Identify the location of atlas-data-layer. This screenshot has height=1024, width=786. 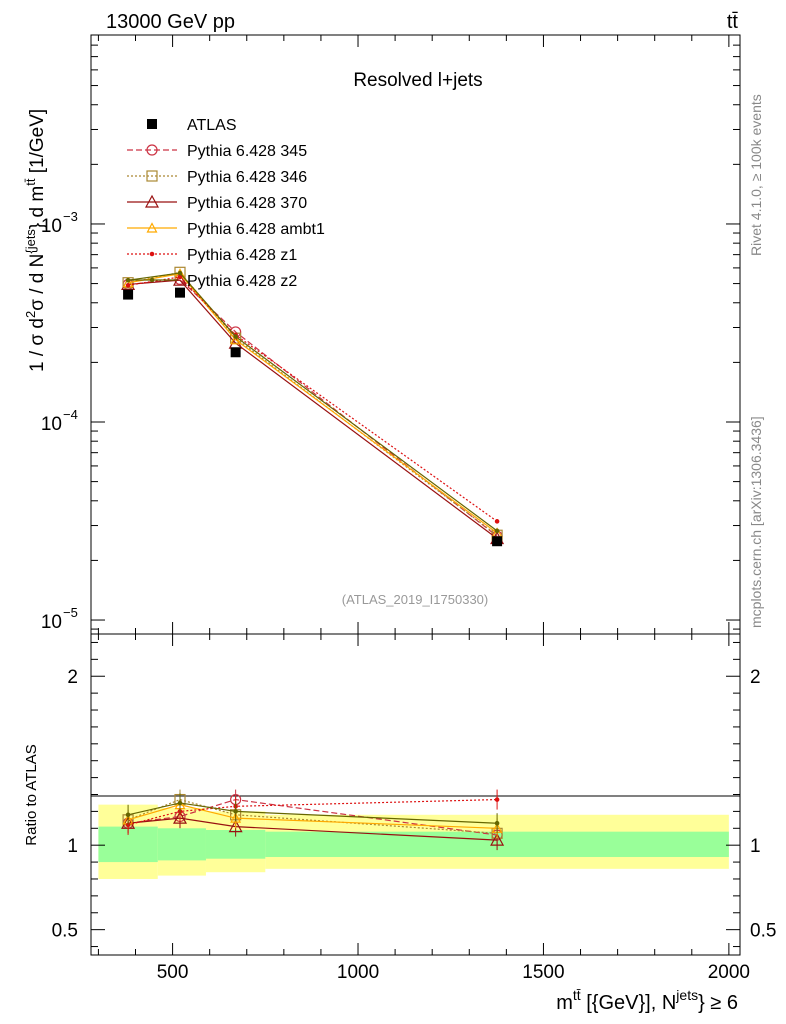
(313, 417).